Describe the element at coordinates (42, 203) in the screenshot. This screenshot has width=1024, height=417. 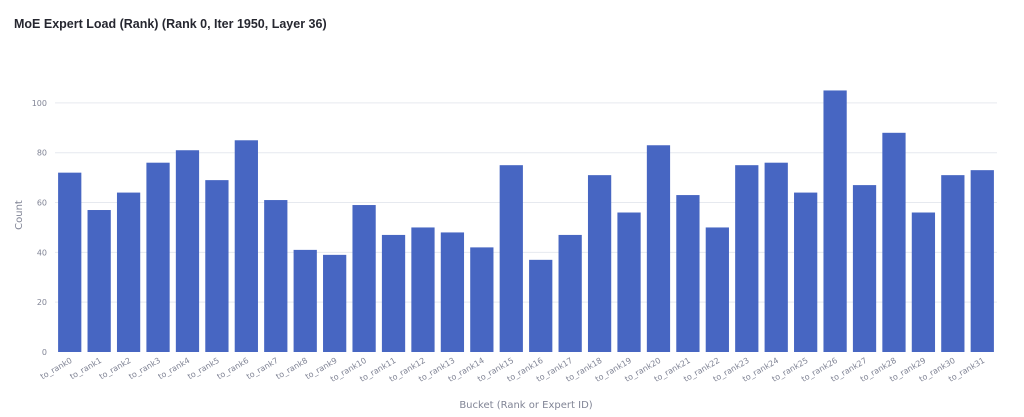
I see `y-tick-label: 60` at that location.